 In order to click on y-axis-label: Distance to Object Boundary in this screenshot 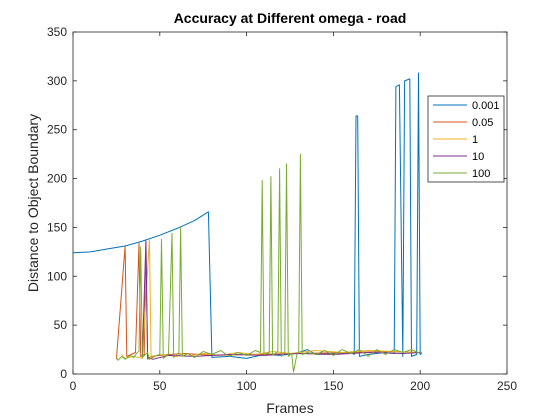, I will do `click(33, 203)`.